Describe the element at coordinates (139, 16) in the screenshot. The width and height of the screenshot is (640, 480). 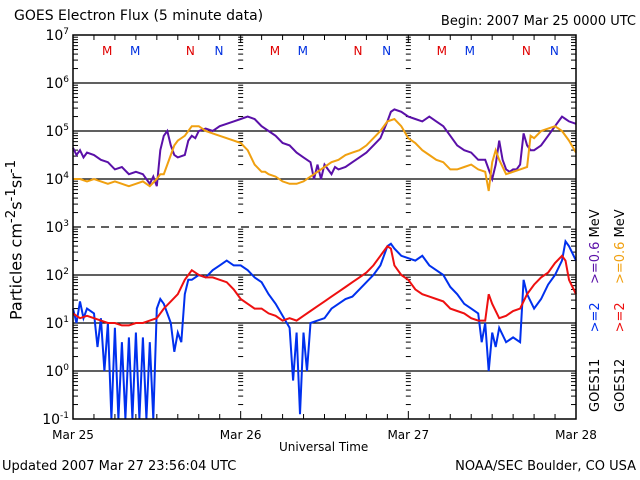
I see `chart-title: GOES Electron Flux (5 minute data)` at that location.